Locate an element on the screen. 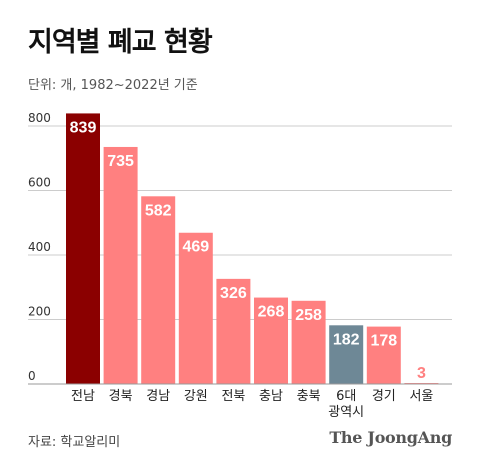 This screenshot has height=468, width=480. y-tick-label: 400 is located at coordinates (39, 247).